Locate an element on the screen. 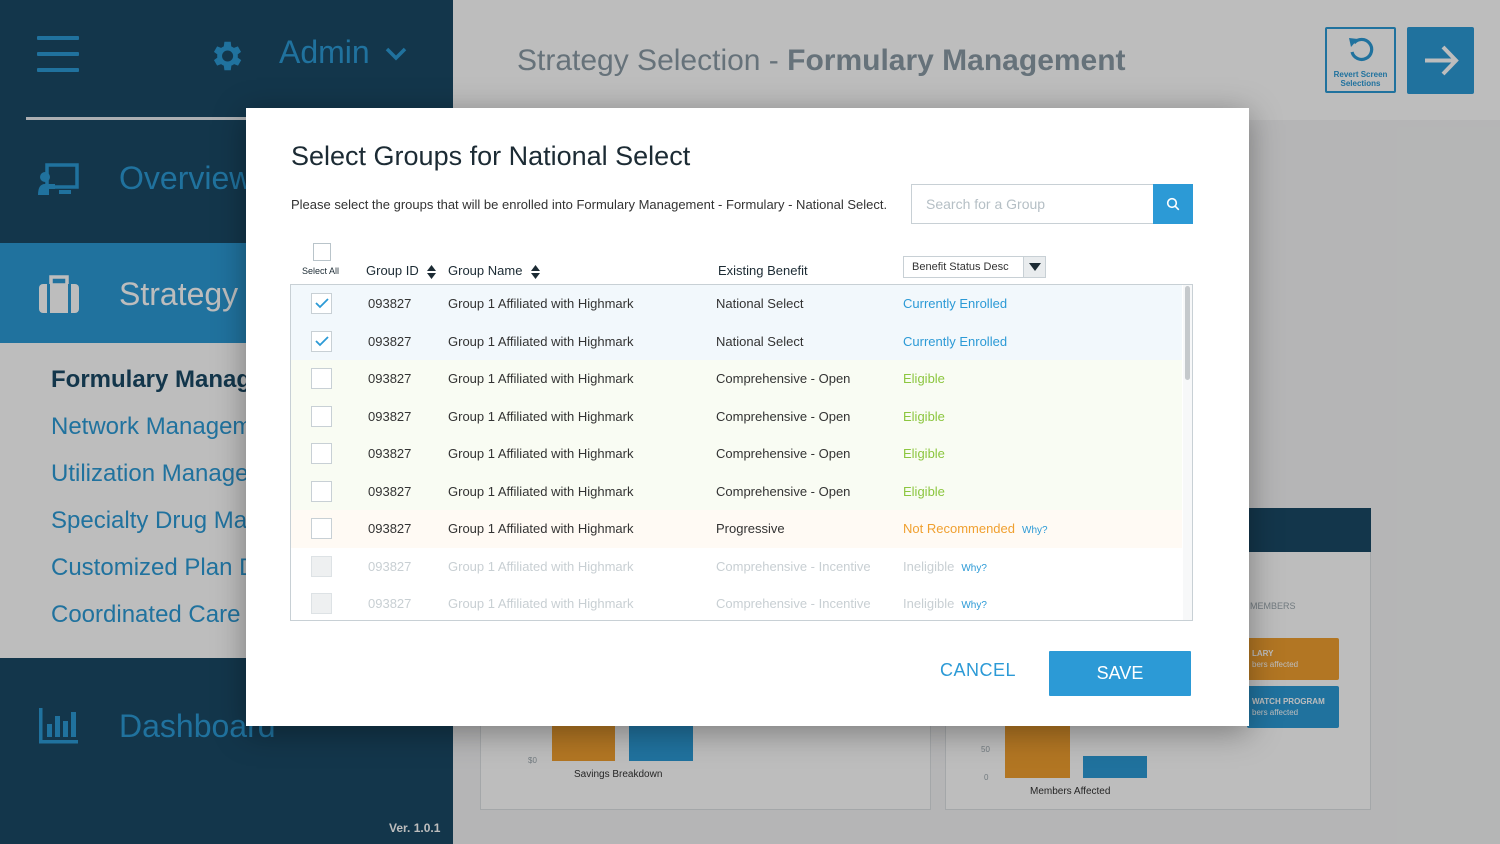 The height and width of the screenshot is (844, 1500). select-all-checkbox is located at coordinates (322, 252).